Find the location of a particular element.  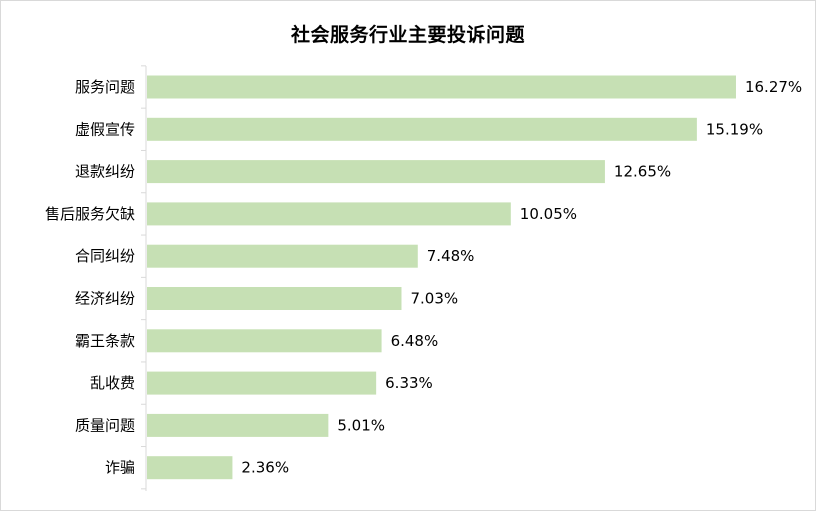

category-label: 退款纠纷 is located at coordinates (105, 172).